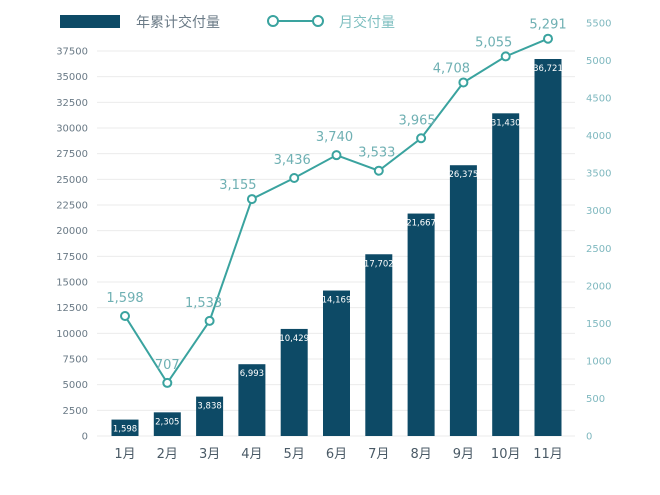 The height and width of the screenshot is (495, 660). What do you see at coordinates (124, 454) in the screenshot?
I see `x-tick-label: 1月` at bounding box center [124, 454].